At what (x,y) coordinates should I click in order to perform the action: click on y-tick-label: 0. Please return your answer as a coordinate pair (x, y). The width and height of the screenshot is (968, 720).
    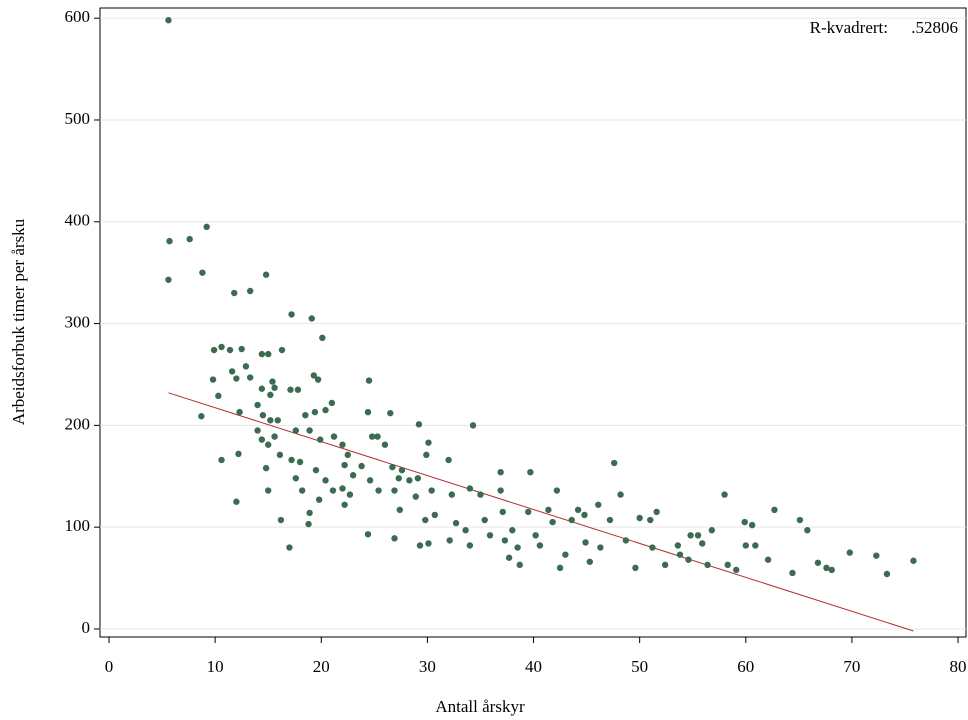
    Looking at the image, I should click on (86, 627).